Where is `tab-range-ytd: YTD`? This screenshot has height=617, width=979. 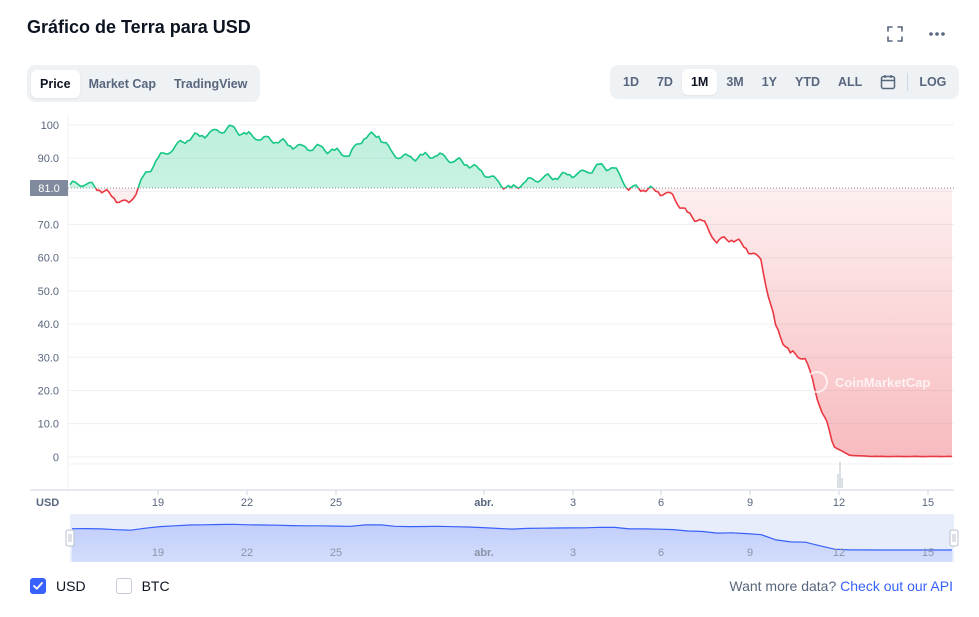
tab-range-ytd: YTD is located at coordinates (808, 82).